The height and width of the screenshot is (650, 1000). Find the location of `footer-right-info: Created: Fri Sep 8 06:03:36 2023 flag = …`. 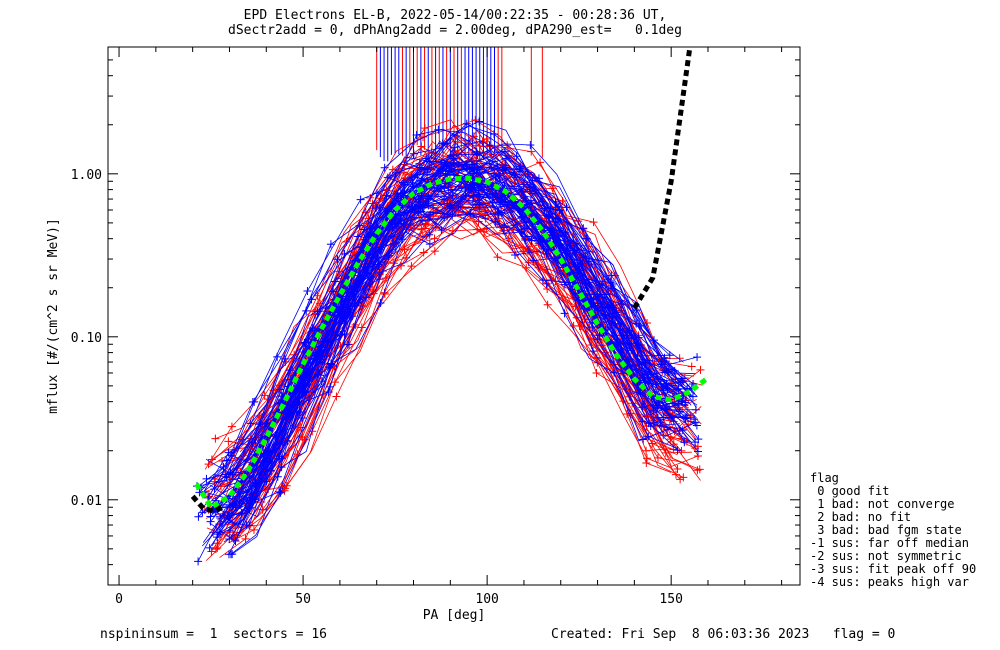

footer-right-info: Created: Fri Sep 8 06:03:36 2023 flag = … is located at coordinates (723, 634).